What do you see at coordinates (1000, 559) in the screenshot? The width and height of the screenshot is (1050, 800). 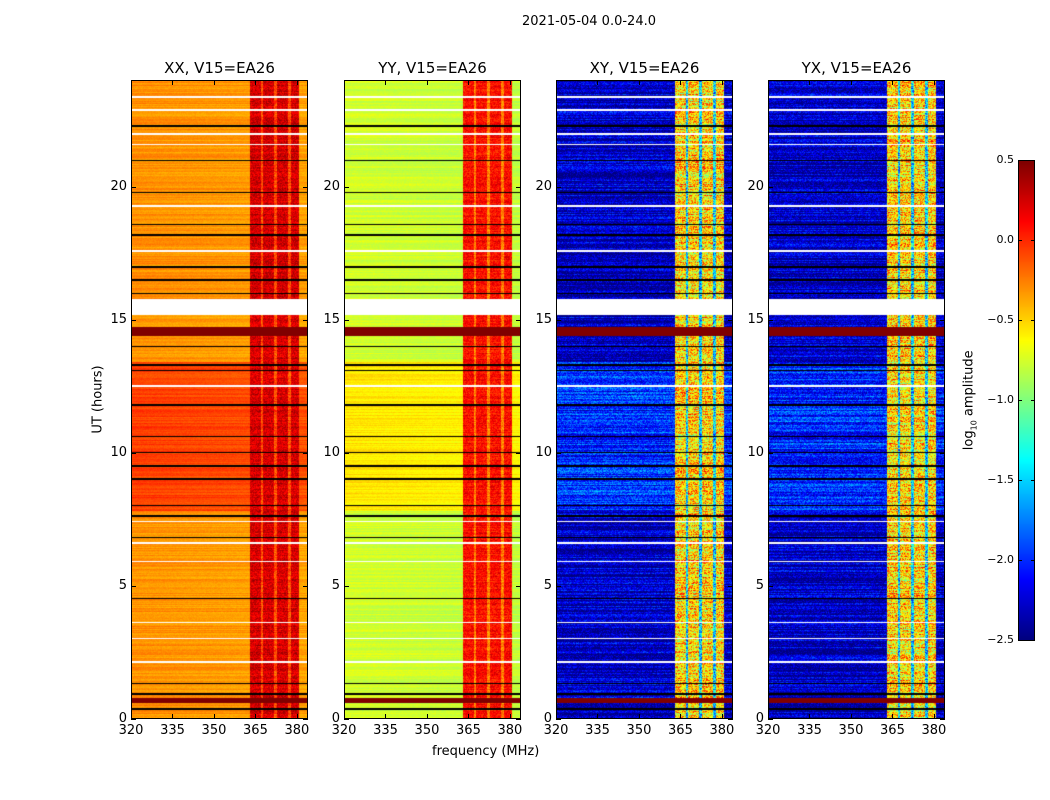 I see `colorbar-tick-label: −2.0` at bounding box center [1000, 559].